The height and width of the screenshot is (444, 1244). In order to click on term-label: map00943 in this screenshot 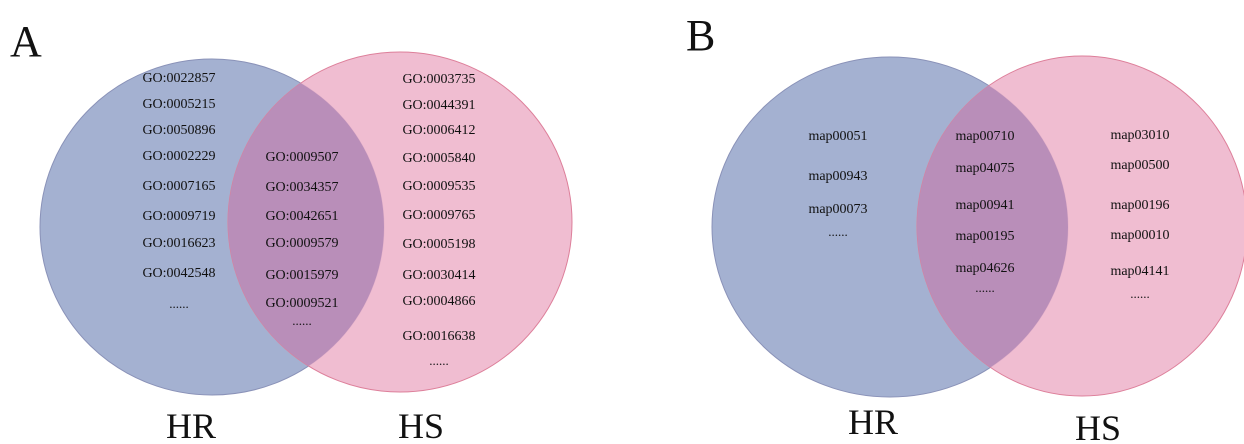, I will do `click(837, 176)`.